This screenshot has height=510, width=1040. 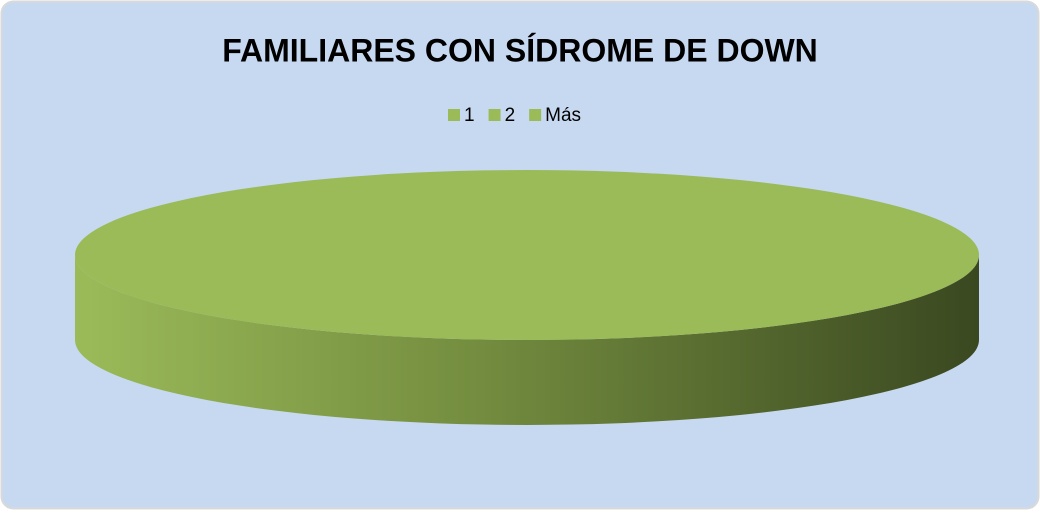 I want to click on legend-label: Más, so click(x=563, y=115).